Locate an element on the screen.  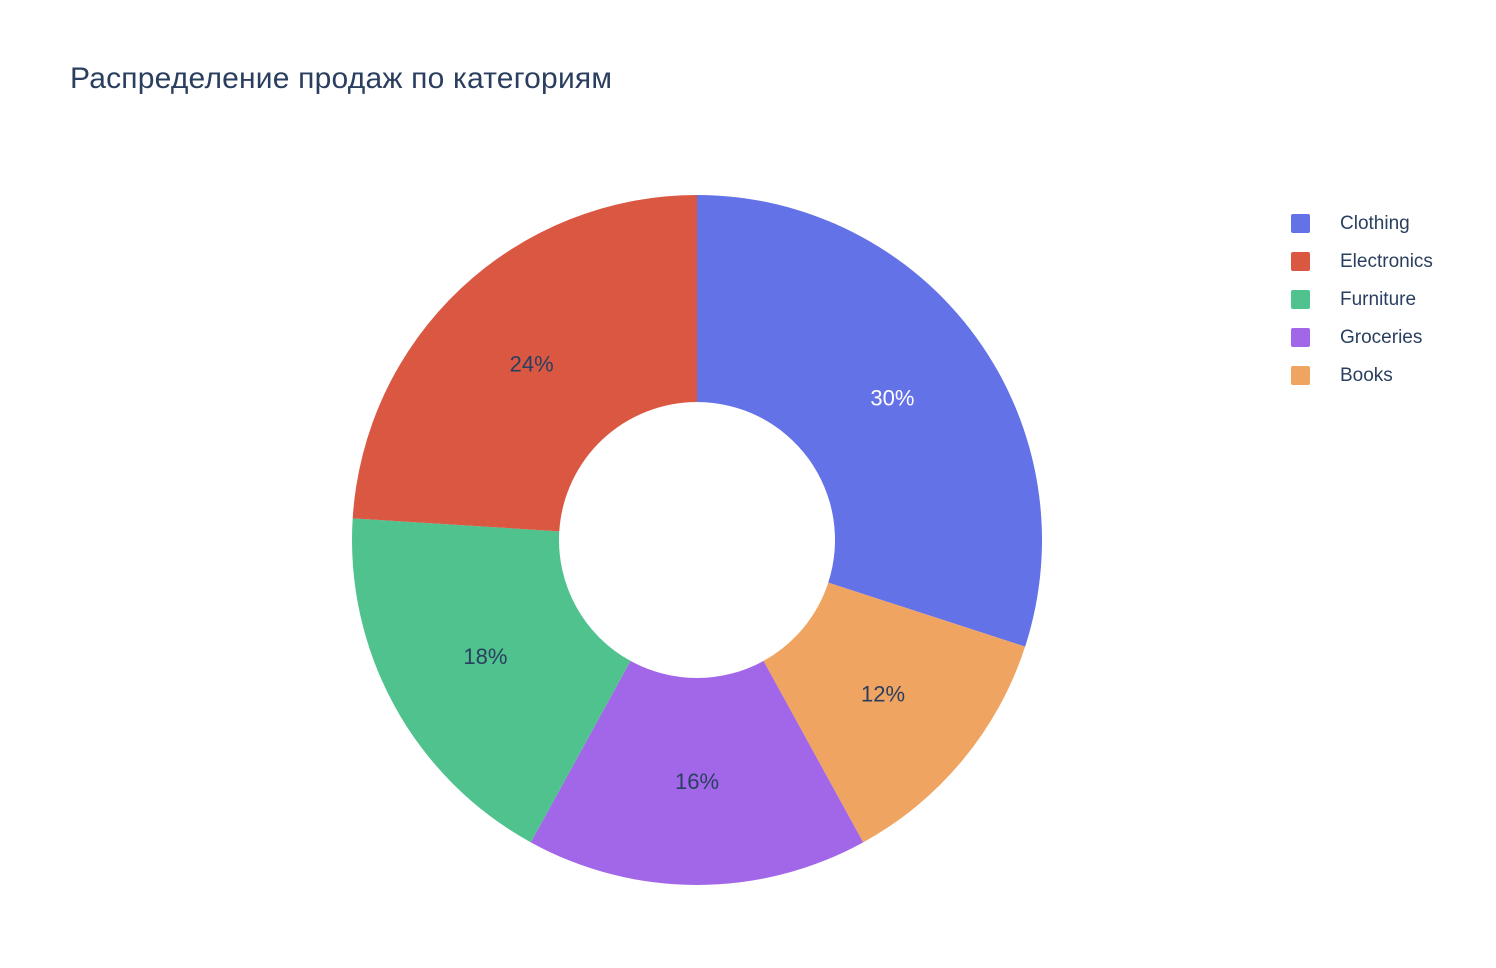
legend-label: Clothing is located at coordinates (1375, 223).